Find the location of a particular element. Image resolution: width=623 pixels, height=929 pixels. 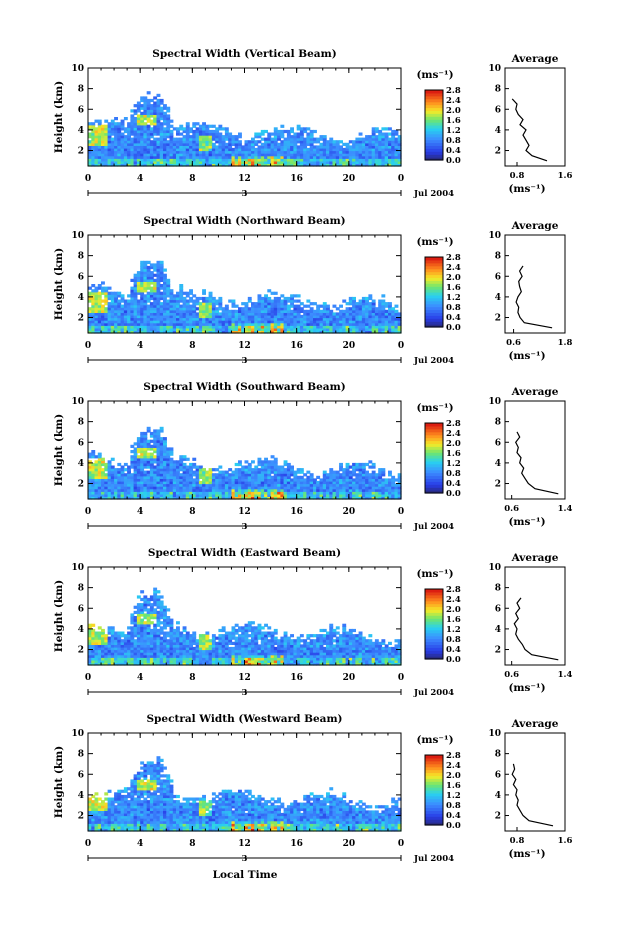

colorbar-swatch is located at coordinates (434, 153).